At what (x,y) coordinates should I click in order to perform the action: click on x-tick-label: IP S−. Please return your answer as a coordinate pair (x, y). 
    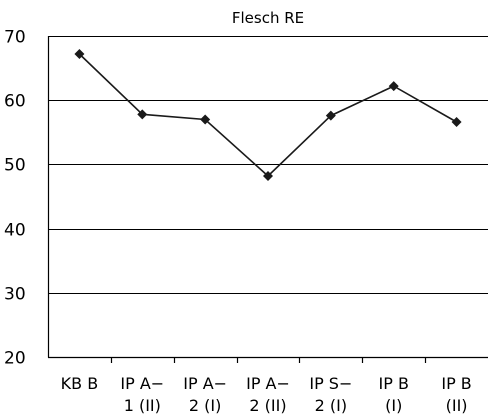
    Looking at the image, I should click on (330, 383).